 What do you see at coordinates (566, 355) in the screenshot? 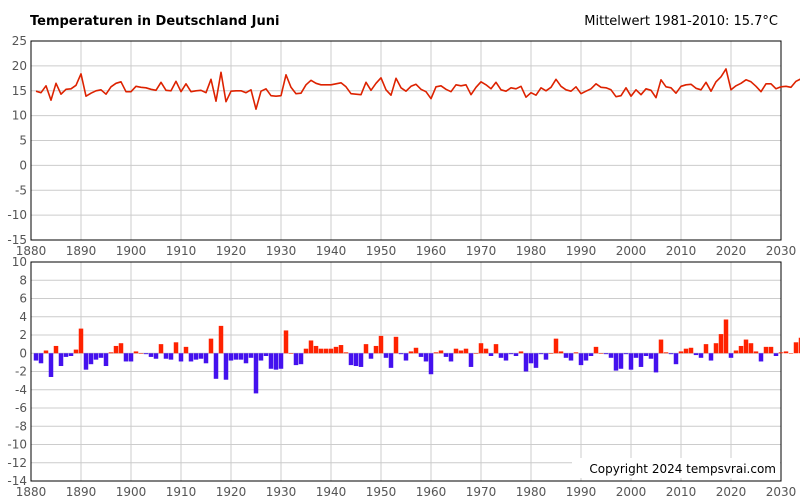
I see `anomaly-bar-1987` at bounding box center [566, 355].